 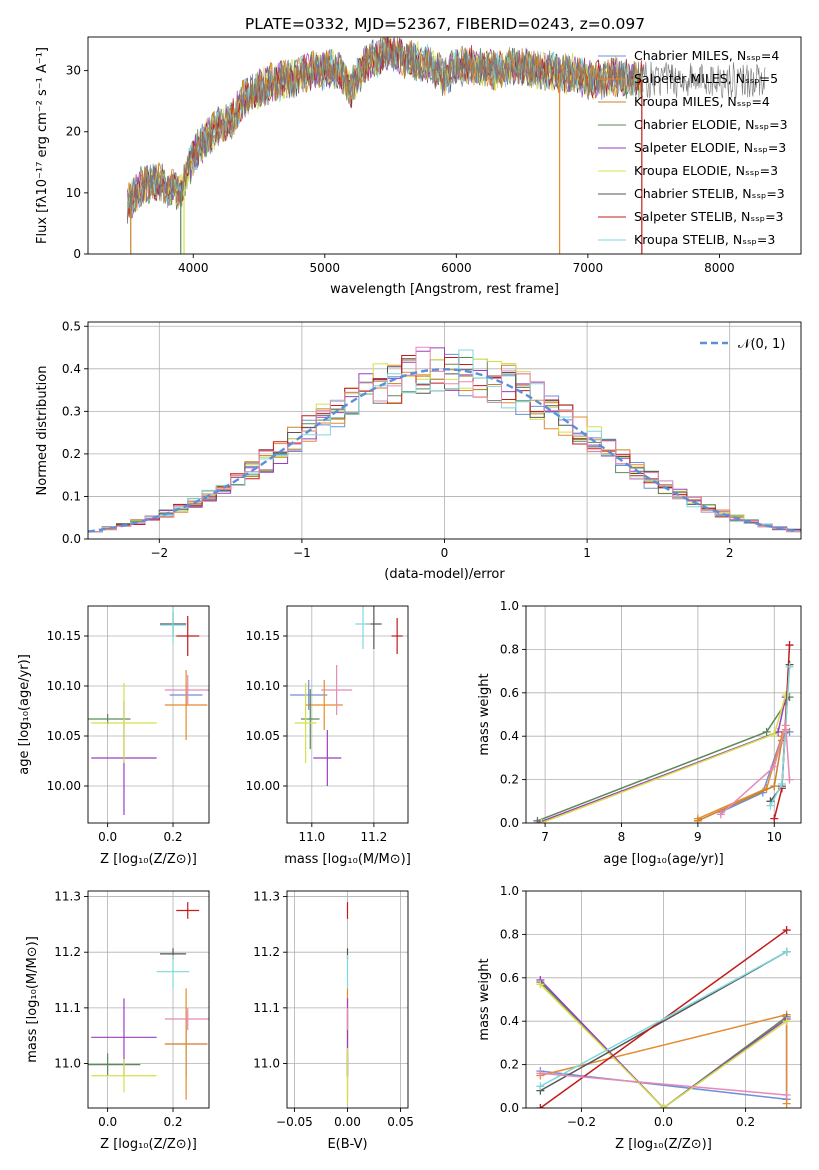 I want to click on x-tick-label: 7, so click(x=545, y=837).